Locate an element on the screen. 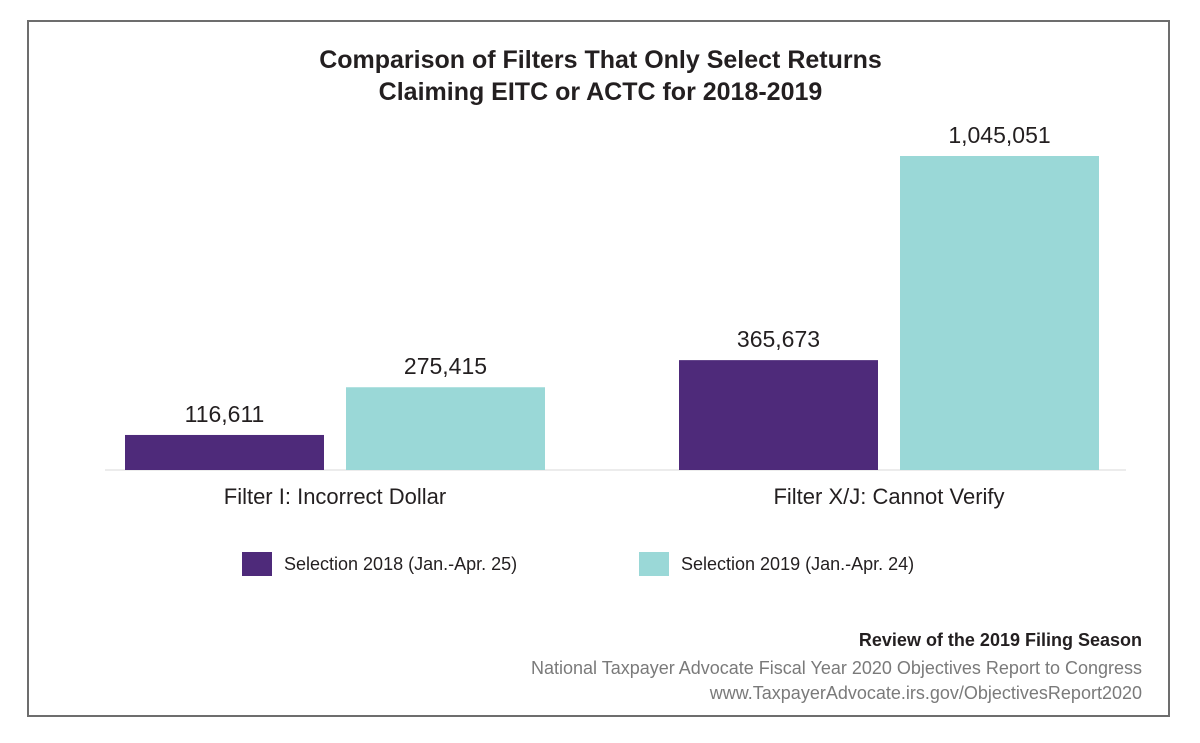 The width and height of the screenshot is (1200, 743). data-label-2018-group-1: 116,611 is located at coordinates (225, 414).